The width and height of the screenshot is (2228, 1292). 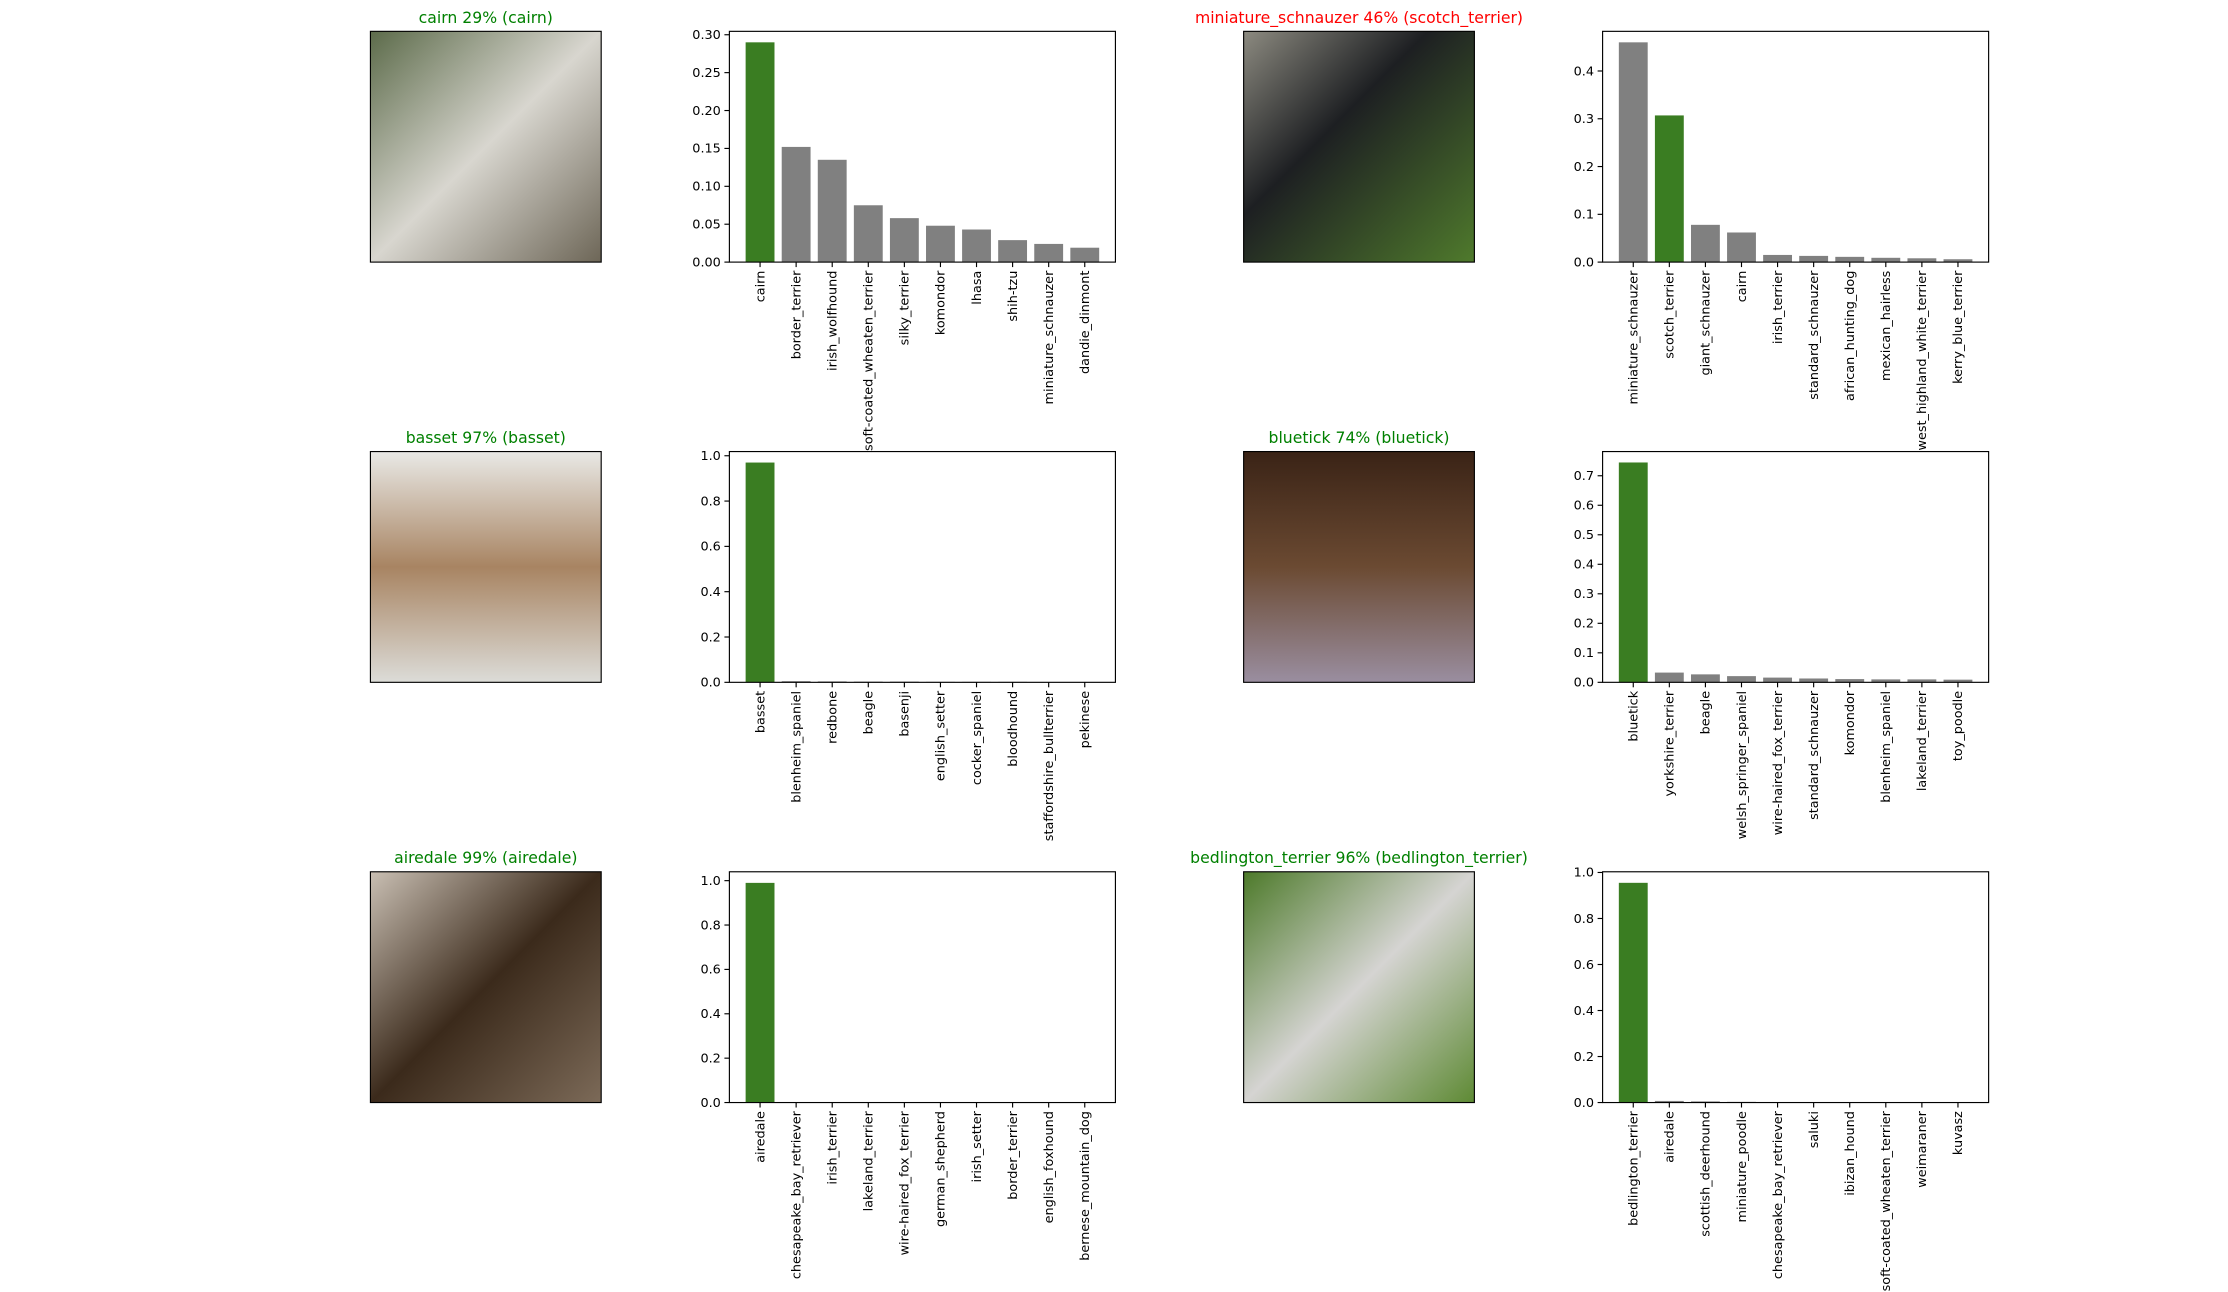 I want to click on y-tick-label: 0.00, so click(x=706, y=262).